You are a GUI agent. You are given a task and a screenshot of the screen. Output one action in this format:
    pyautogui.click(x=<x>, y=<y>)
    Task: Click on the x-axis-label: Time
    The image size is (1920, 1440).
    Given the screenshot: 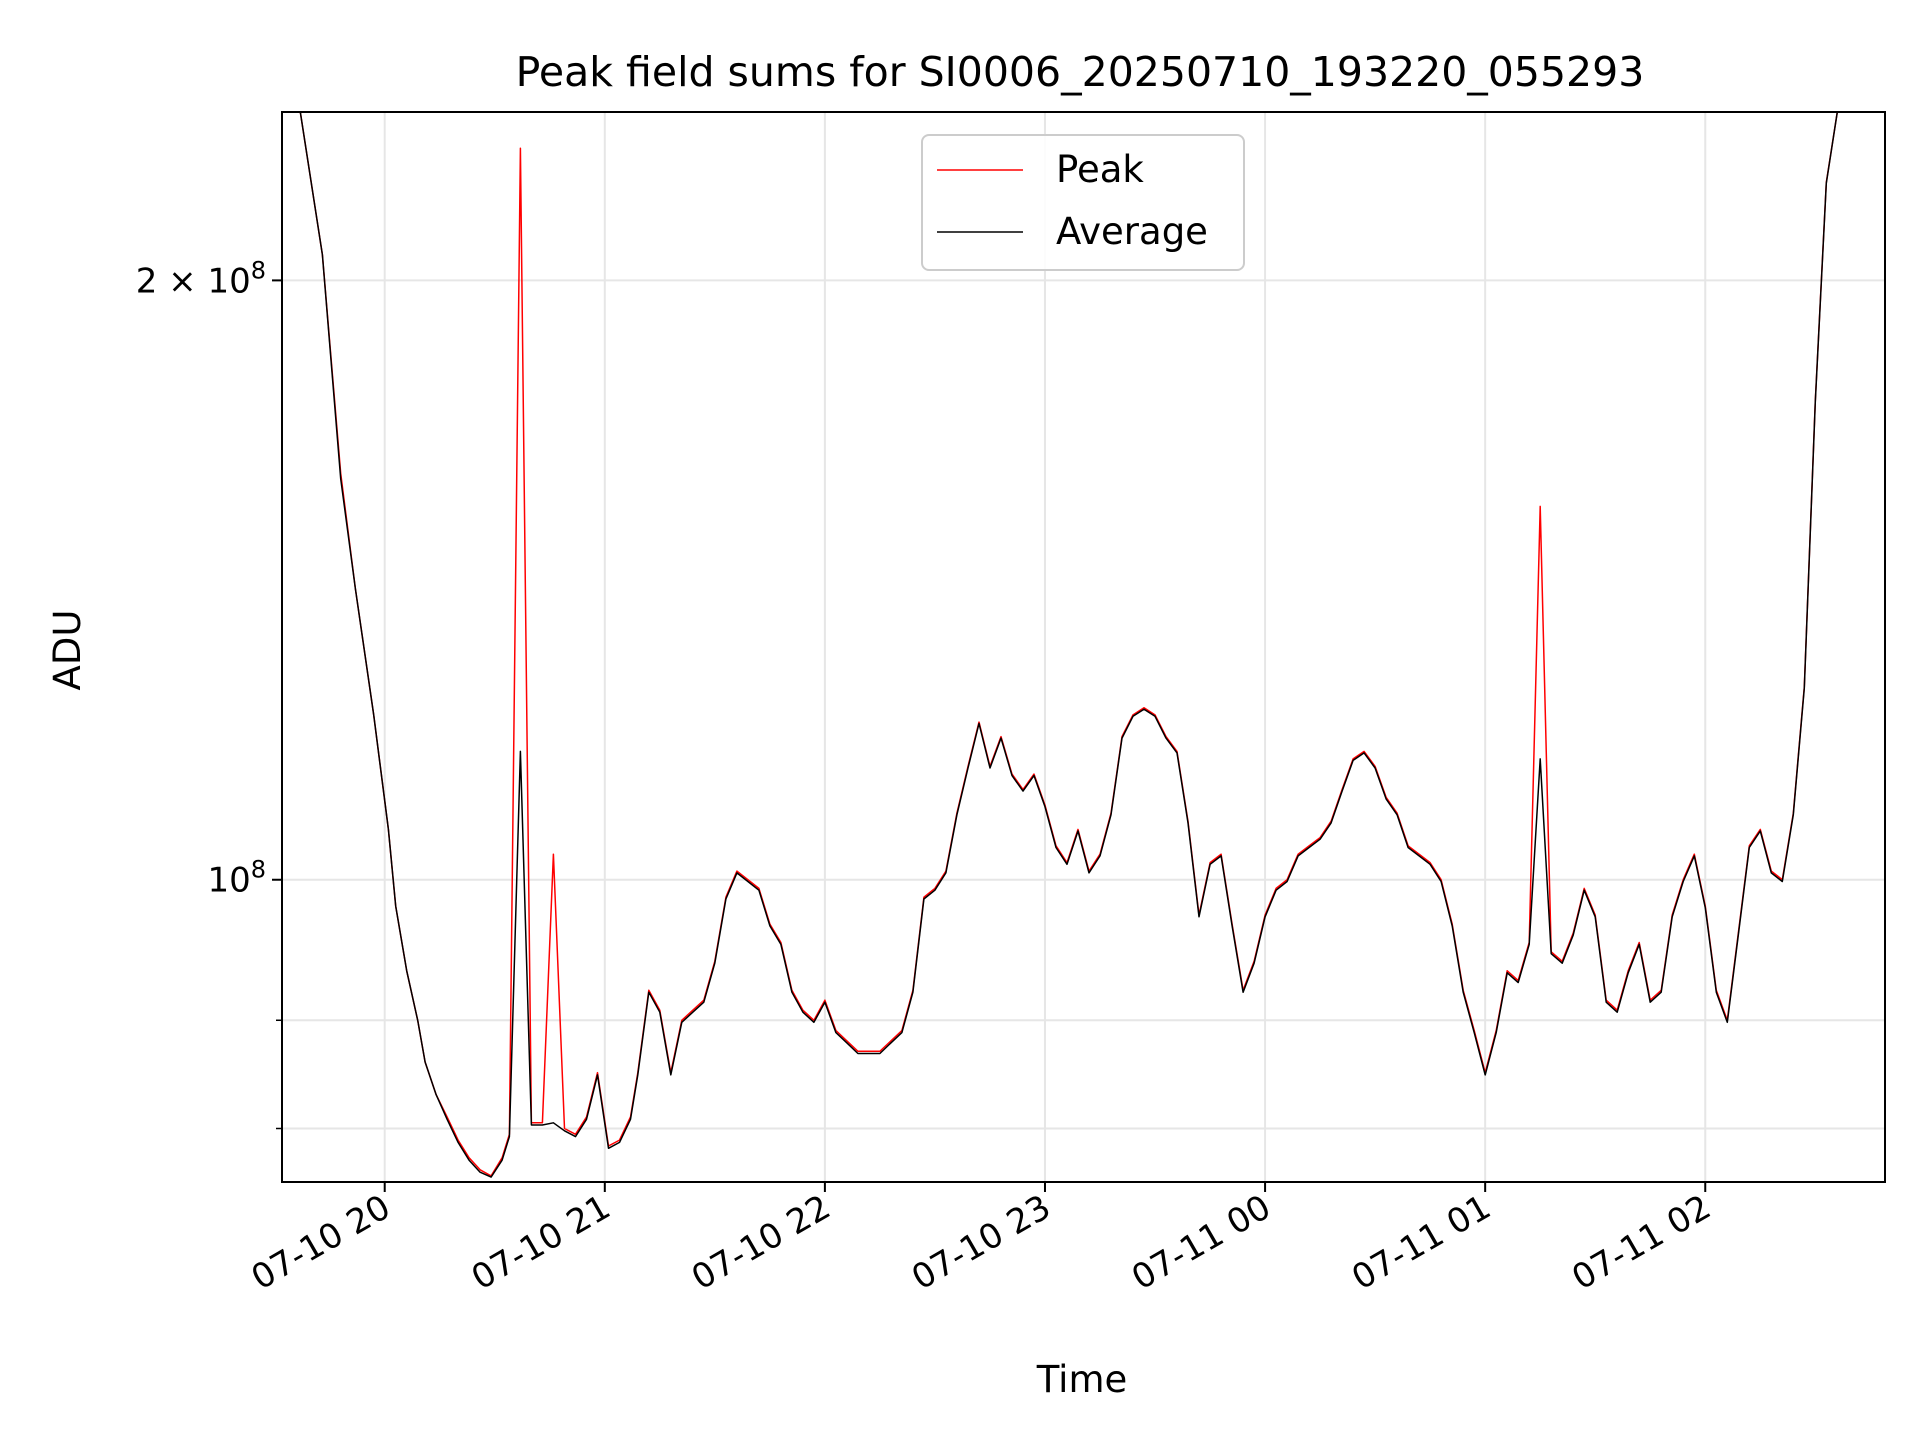 What is the action you would take?
    pyautogui.click(x=1082, y=1379)
    